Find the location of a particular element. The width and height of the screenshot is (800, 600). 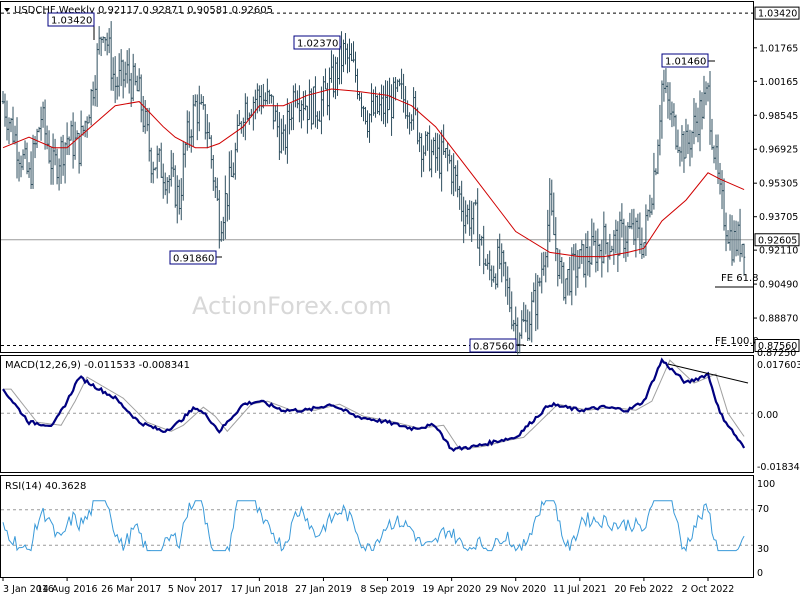

price-tick-label: 1.01765 is located at coordinates (778, 48).